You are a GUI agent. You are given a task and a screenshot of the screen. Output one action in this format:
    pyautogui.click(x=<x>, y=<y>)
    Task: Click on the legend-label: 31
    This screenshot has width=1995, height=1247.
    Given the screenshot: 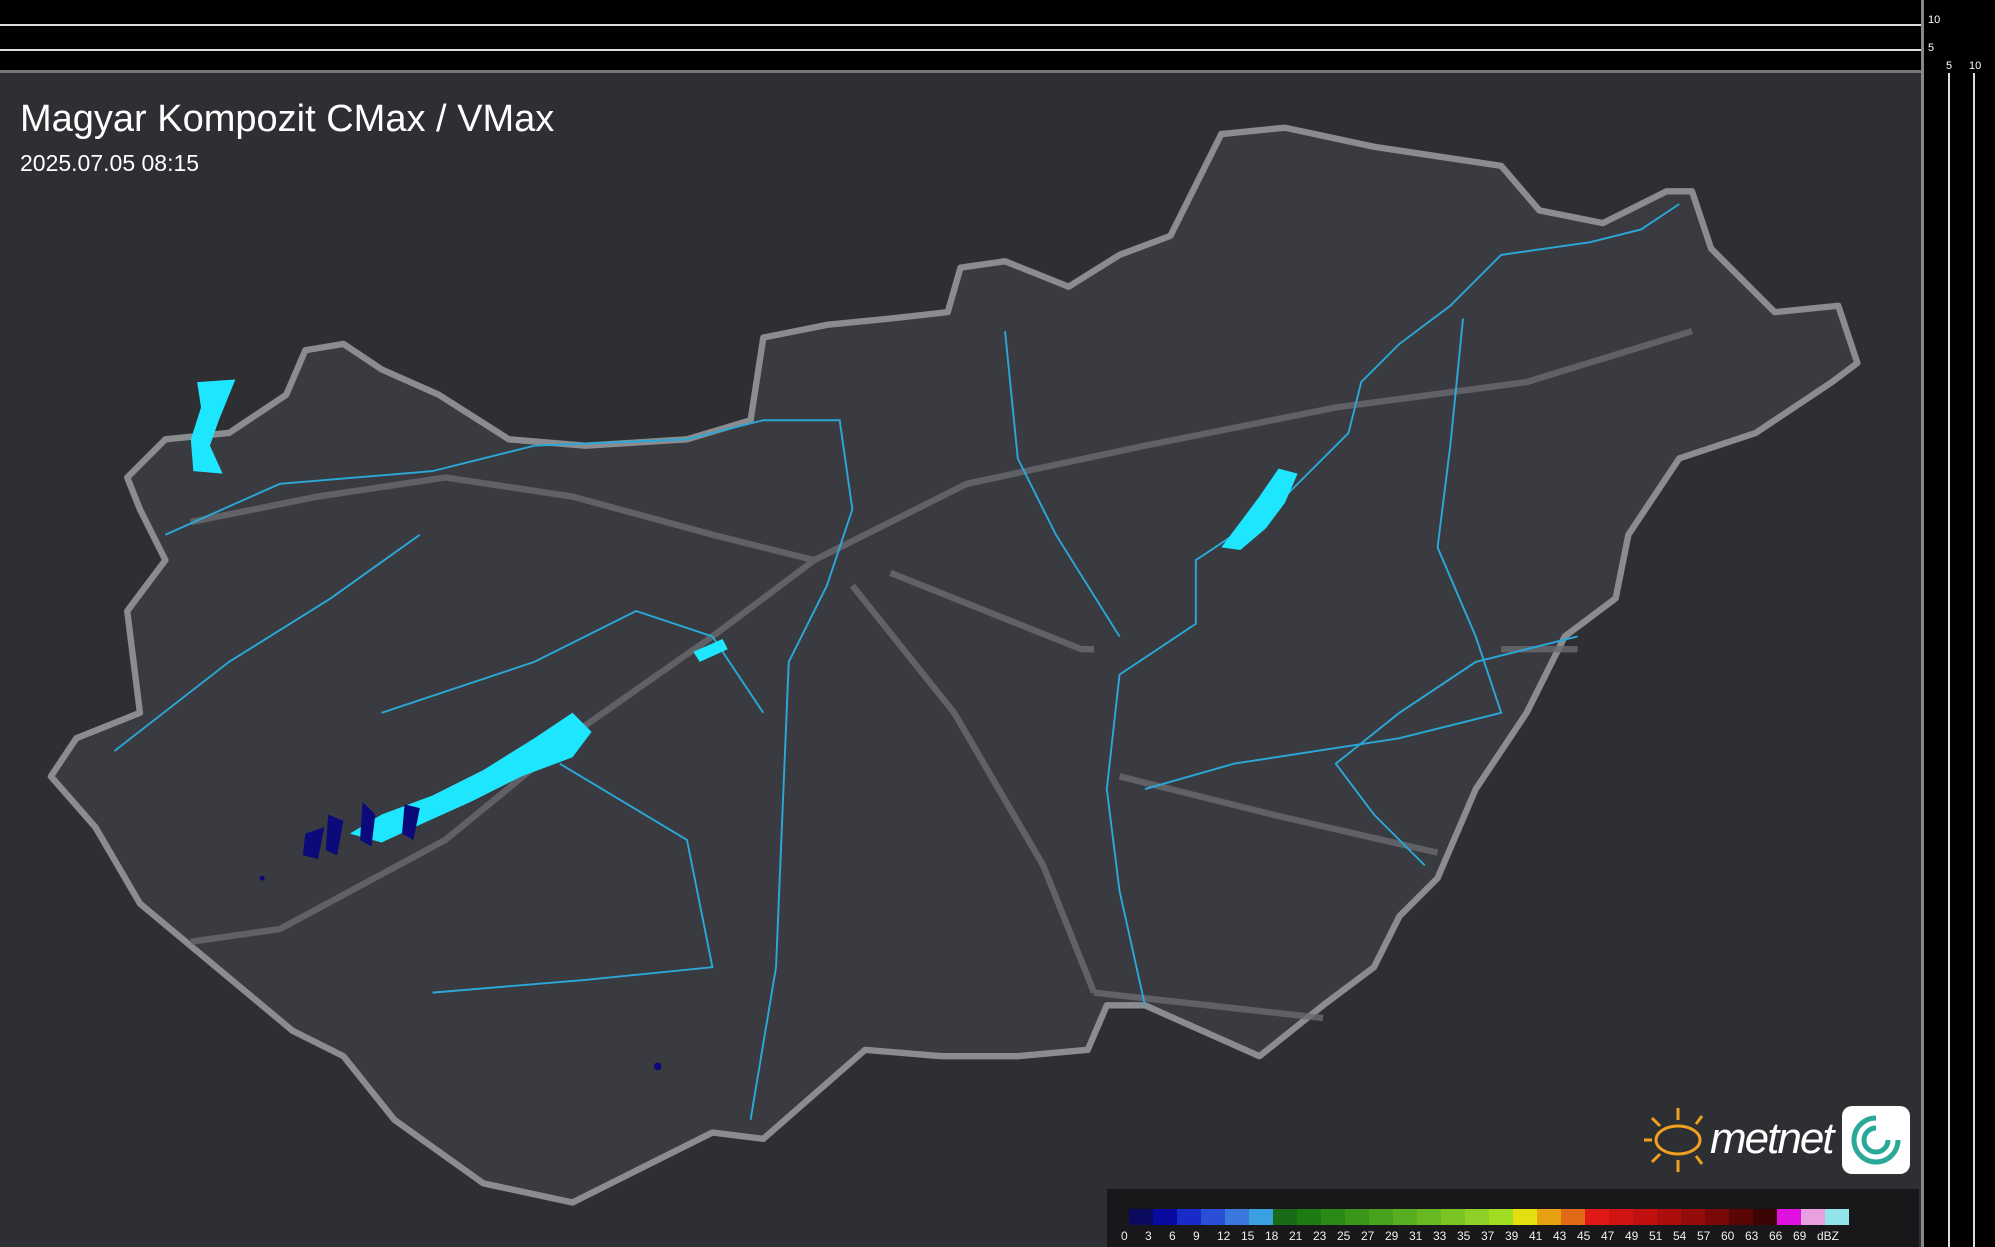 What is the action you would take?
    pyautogui.click(x=1416, y=1236)
    